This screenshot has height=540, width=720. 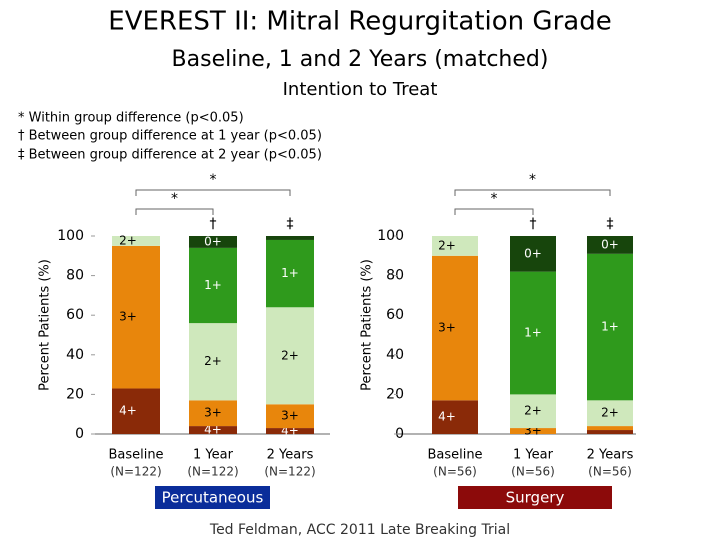 What do you see at coordinates (359, 22) in the screenshot?
I see `title: EVEREST II: Mitral Regurgitation Grade` at bounding box center [359, 22].